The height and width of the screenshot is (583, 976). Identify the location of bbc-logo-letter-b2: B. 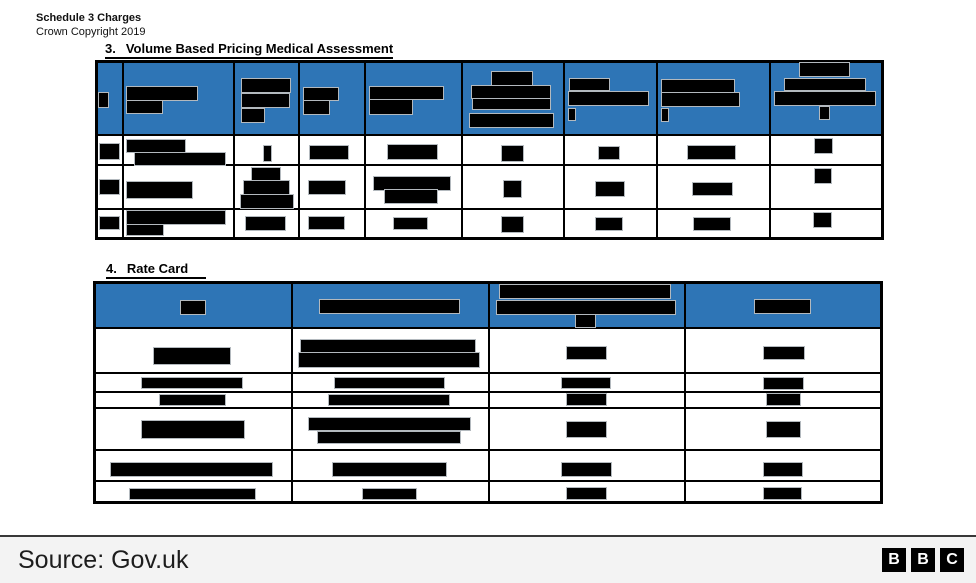
(923, 560).